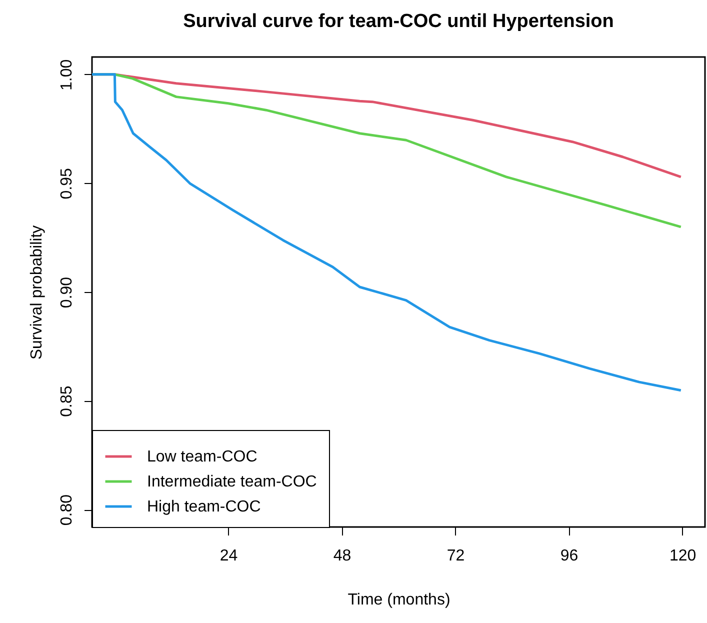 Image resolution: width=707 pixels, height=623 pixels. I want to click on x-tick-label: 48, so click(342, 556).